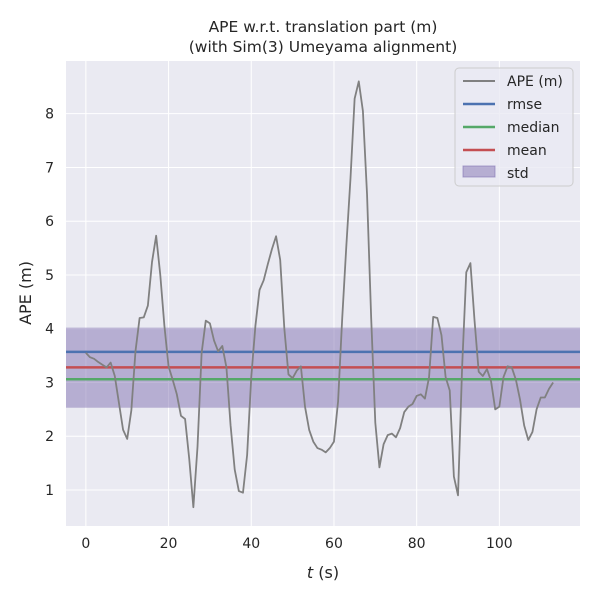 Image resolution: width=600 pixels, height=600 pixels. What do you see at coordinates (49, 168) in the screenshot?
I see `y-tick-label: 7` at bounding box center [49, 168].